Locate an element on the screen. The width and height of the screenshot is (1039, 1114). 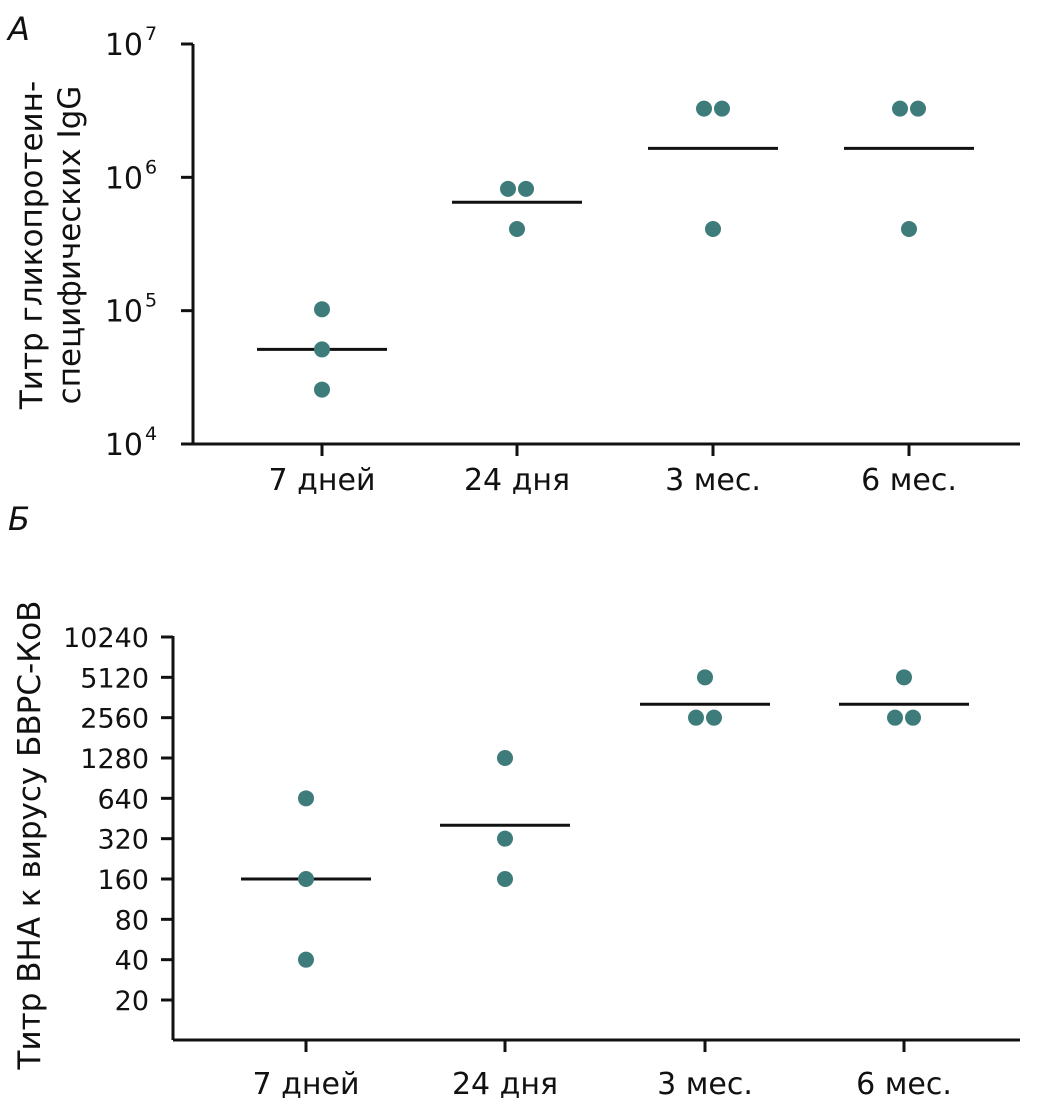
panel-b-x-tick-label: 6 мес. is located at coordinates (904, 1084).